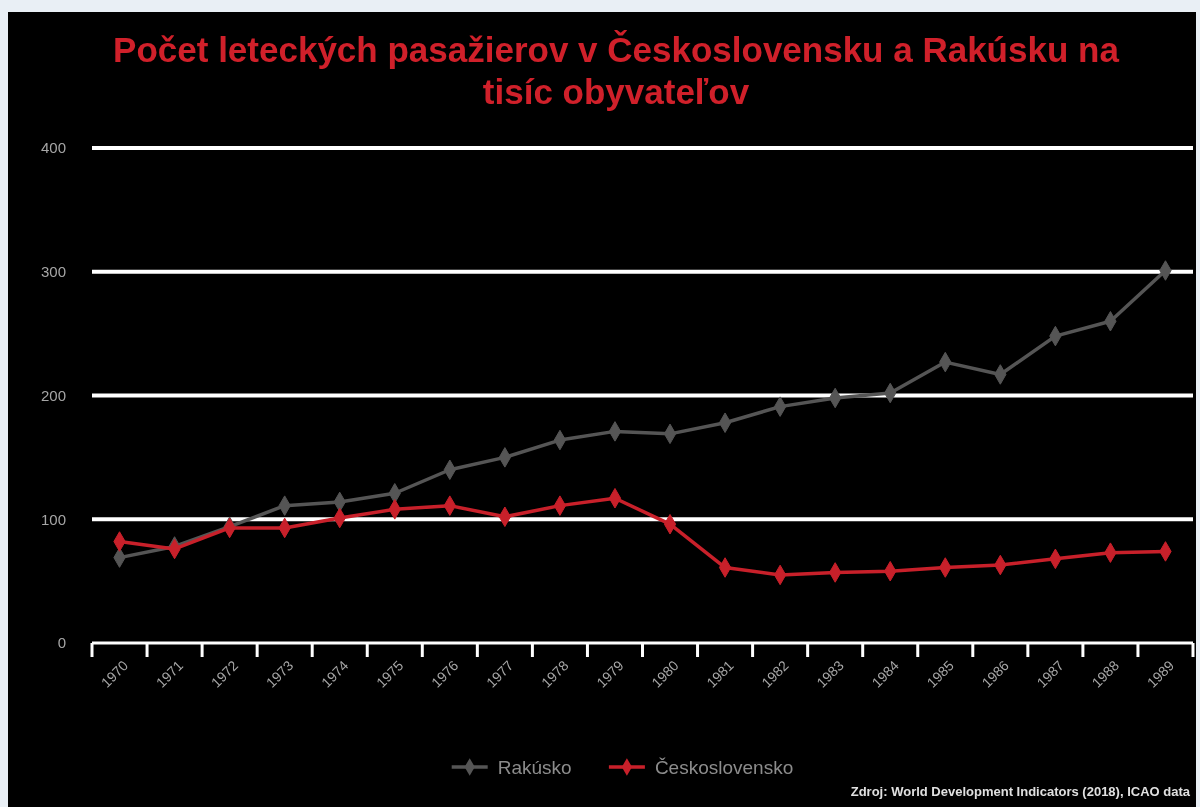  Describe the element at coordinates (61, 643) in the screenshot. I see `y-tick-label: 0` at that location.